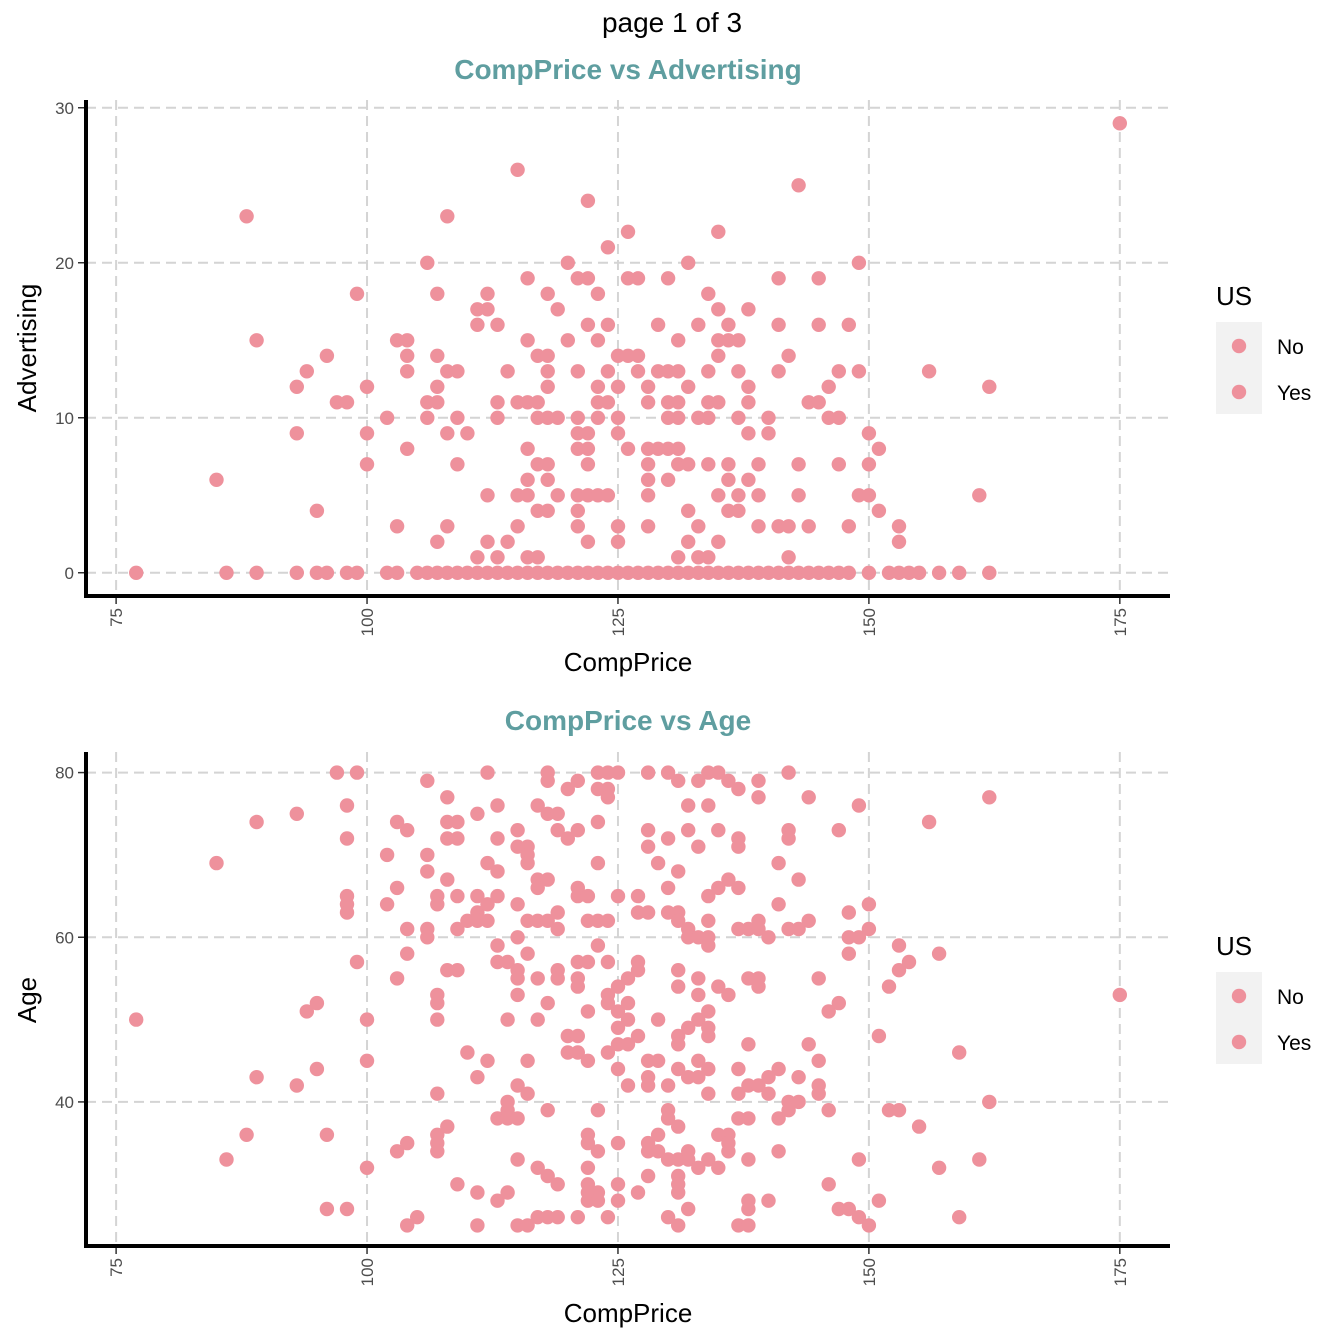 The image size is (1344, 1344). I want to click on legend-key-background, so click(1239, 1018).